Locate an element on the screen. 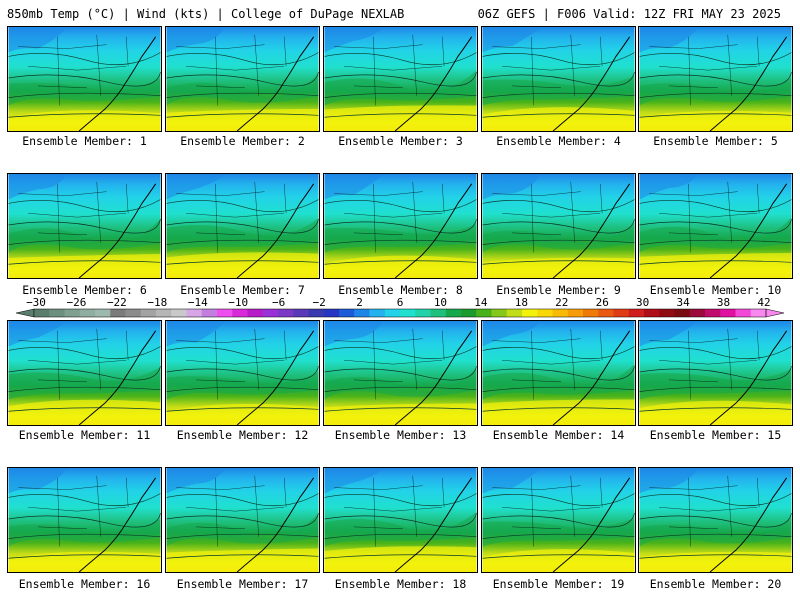 The image size is (800, 600). ensemble-member-caption: Ensemble Member: 2 is located at coordinates (242, 141).